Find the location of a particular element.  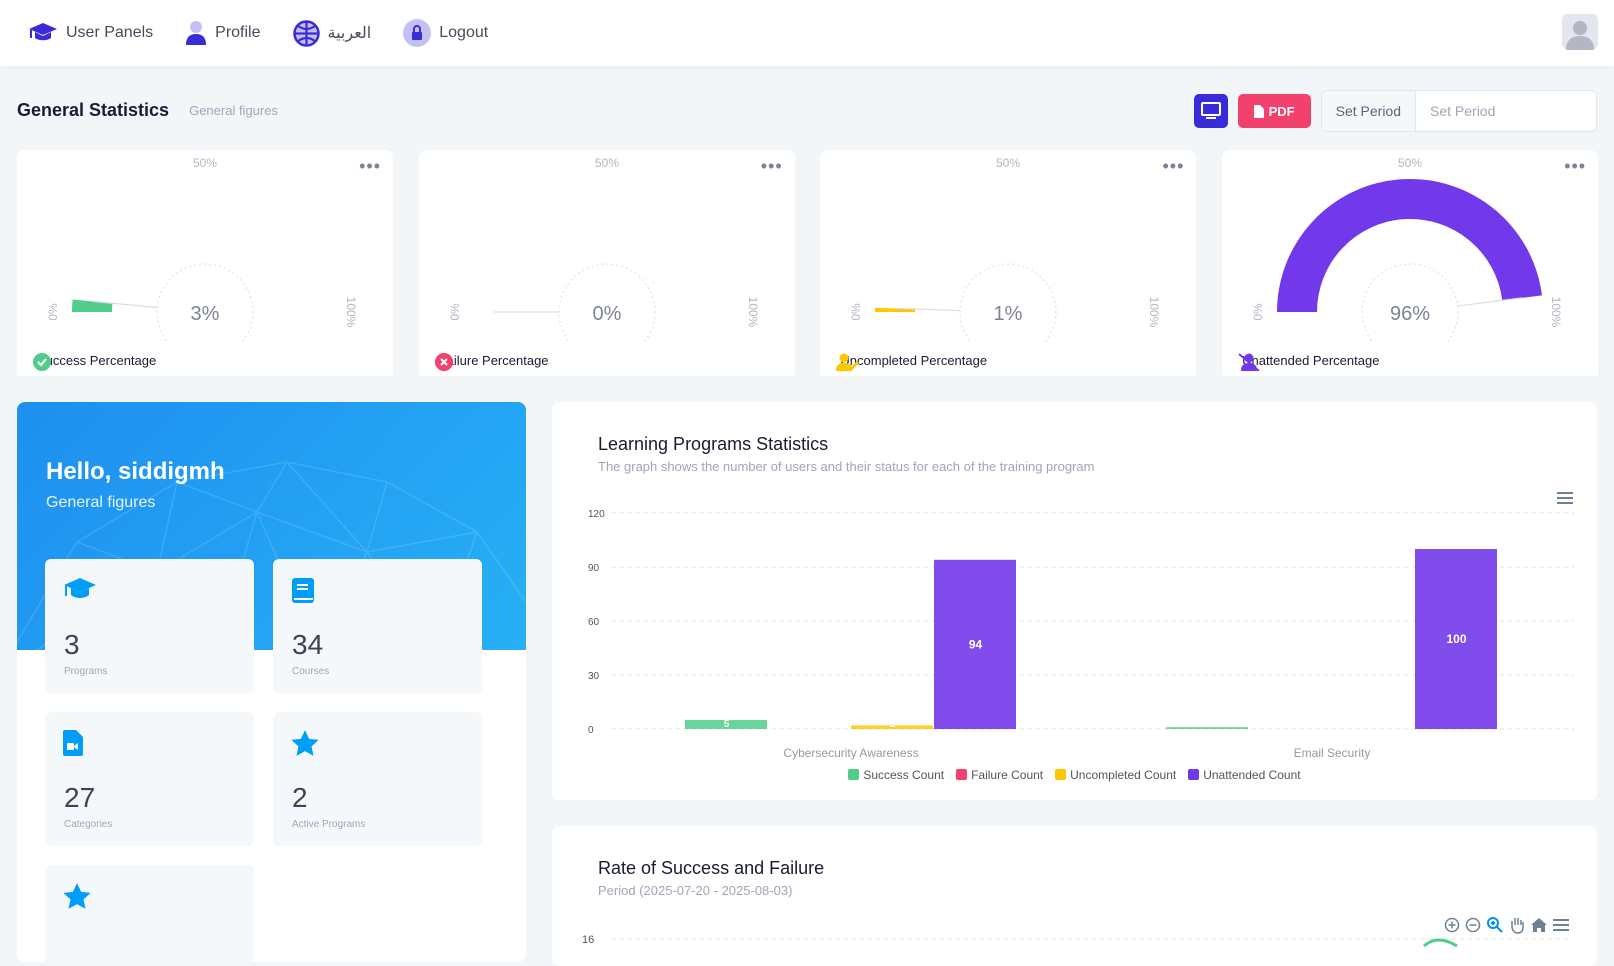

gauge-label: Unattended Percentage is located at coordinates (1309, 362).